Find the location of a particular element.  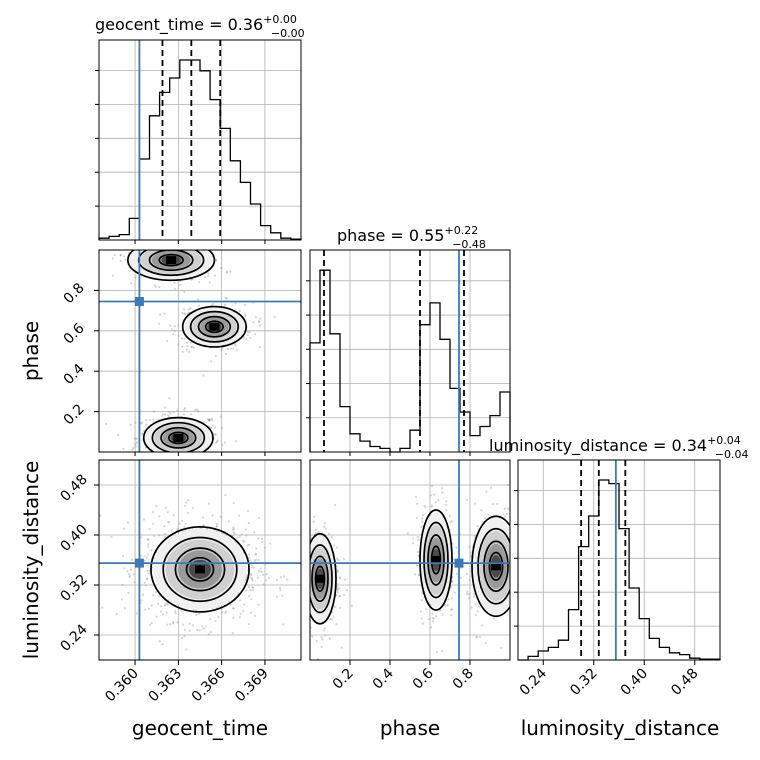

x-label-phase: phase is located at coordinates (410, 728).